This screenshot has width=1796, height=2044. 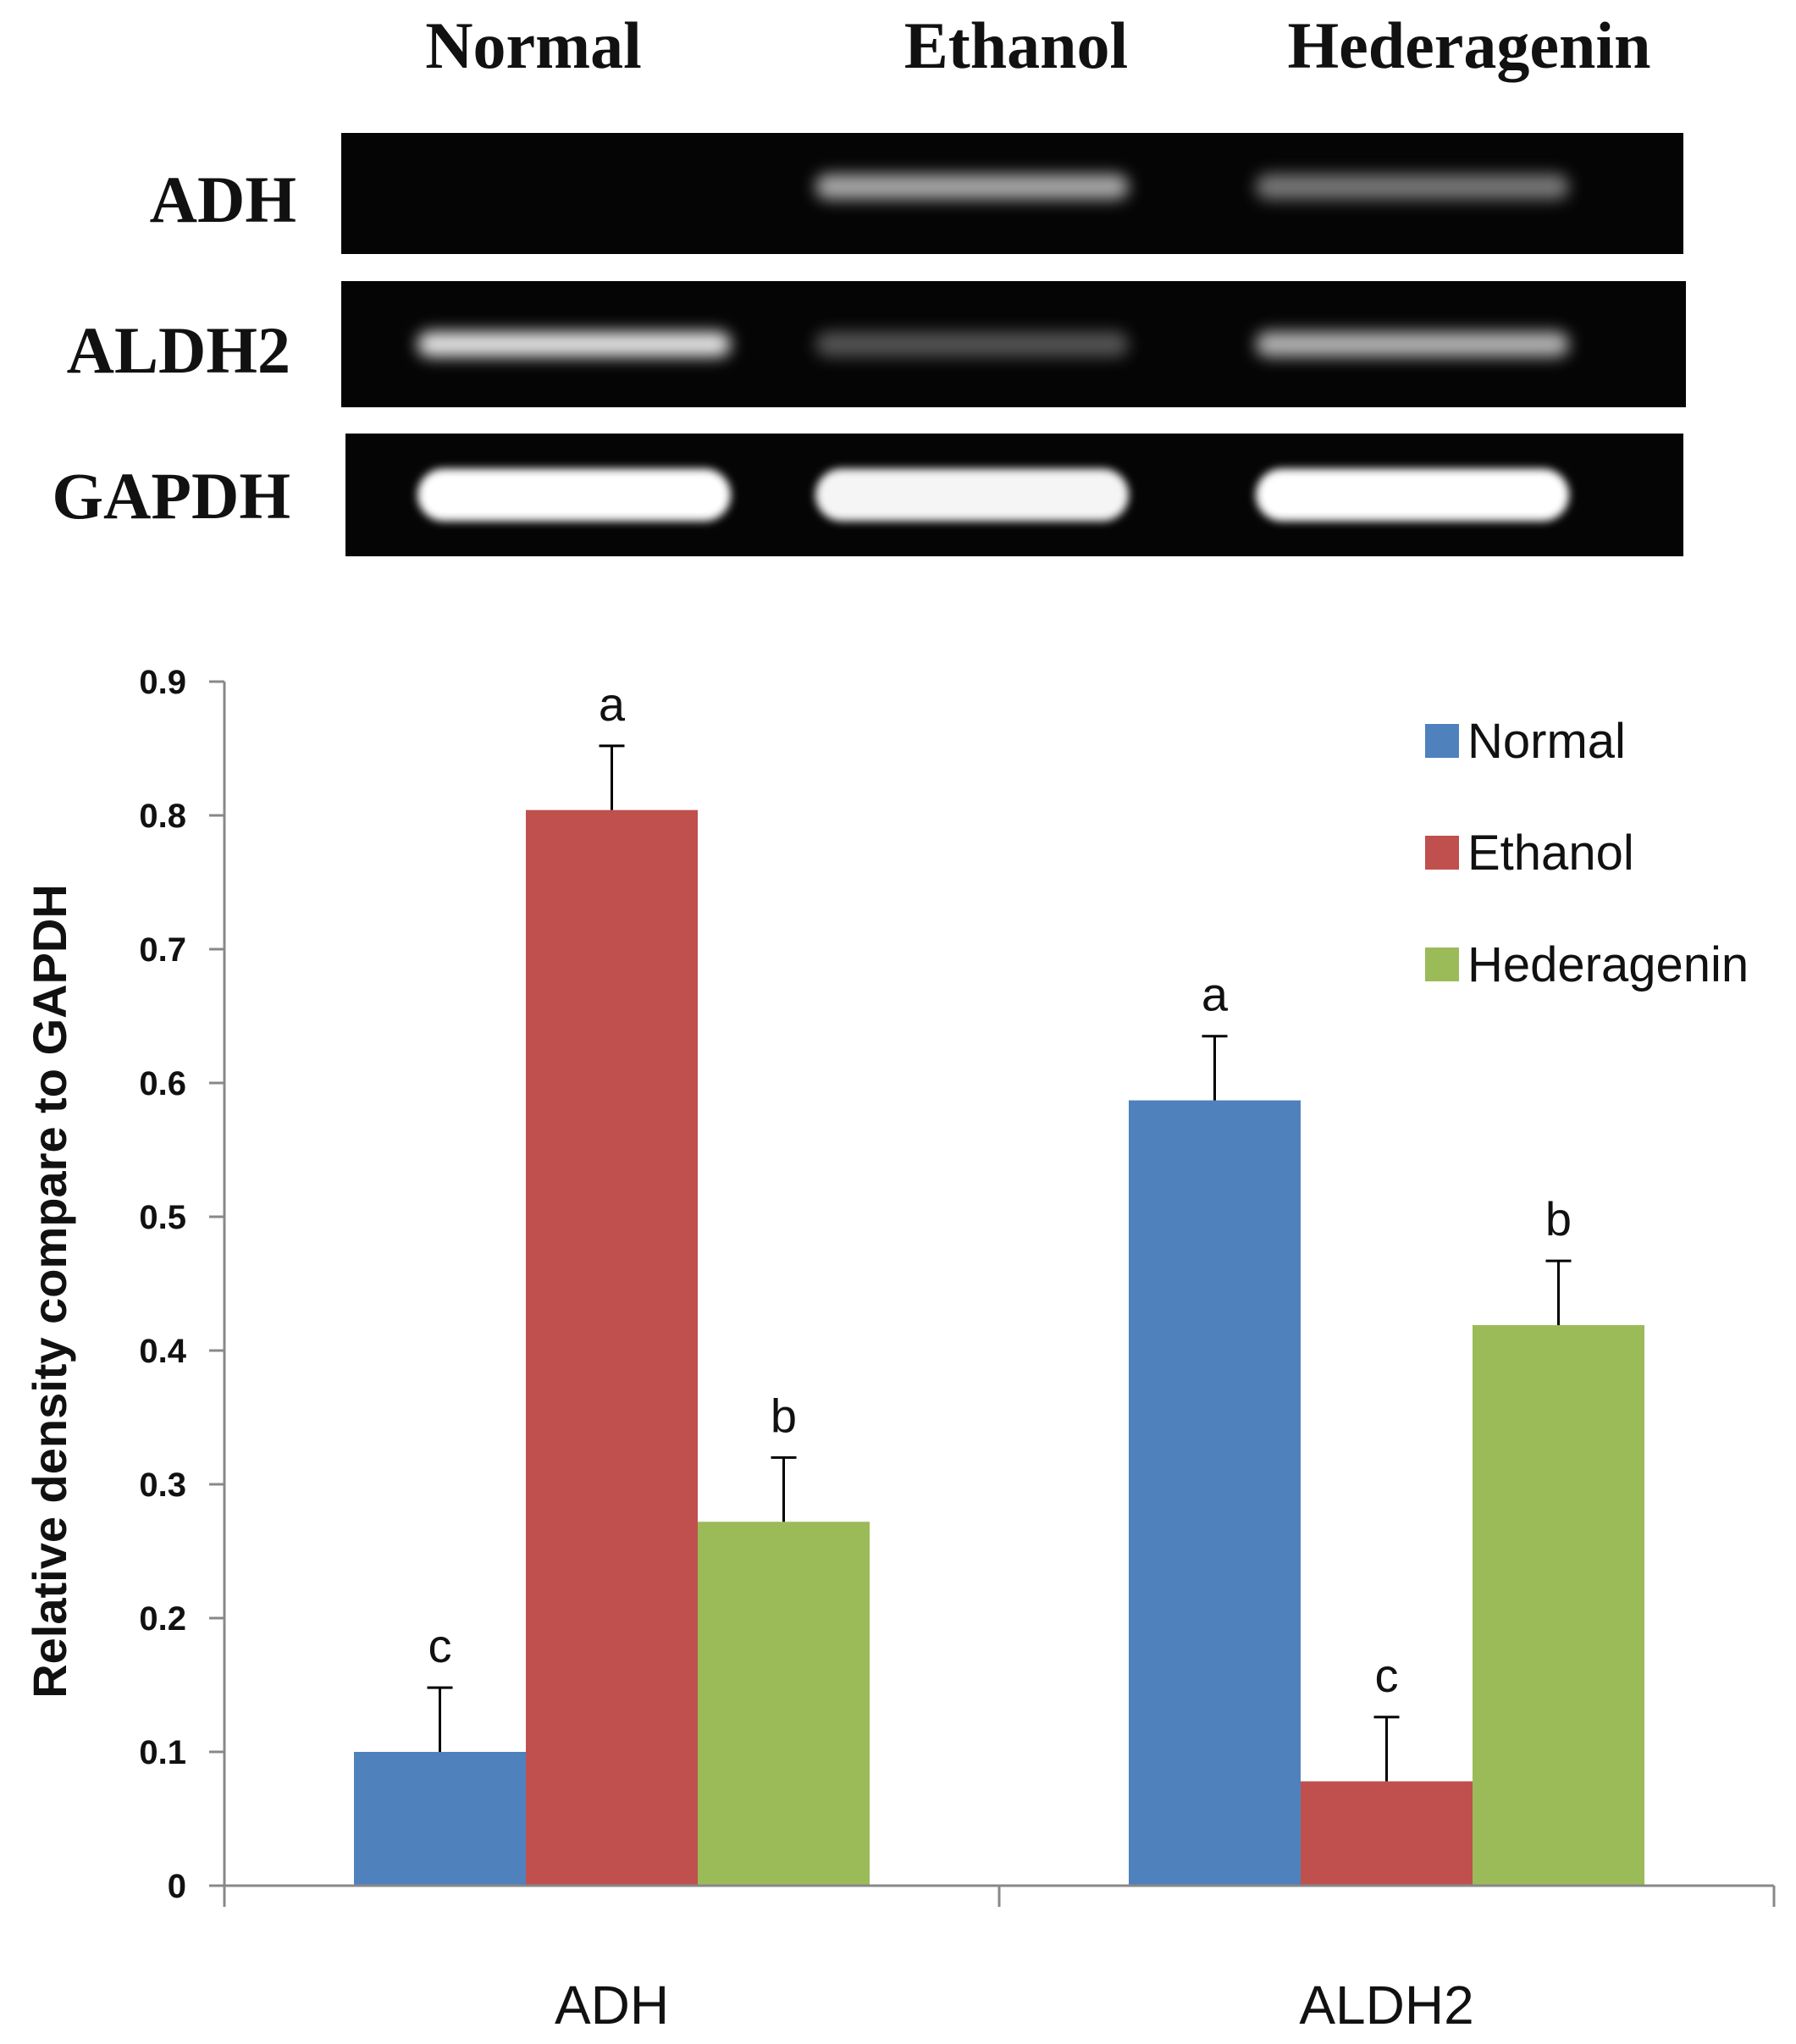 I want to click on bar-aldh2-ethanol, so click(x=1387, y=1833).